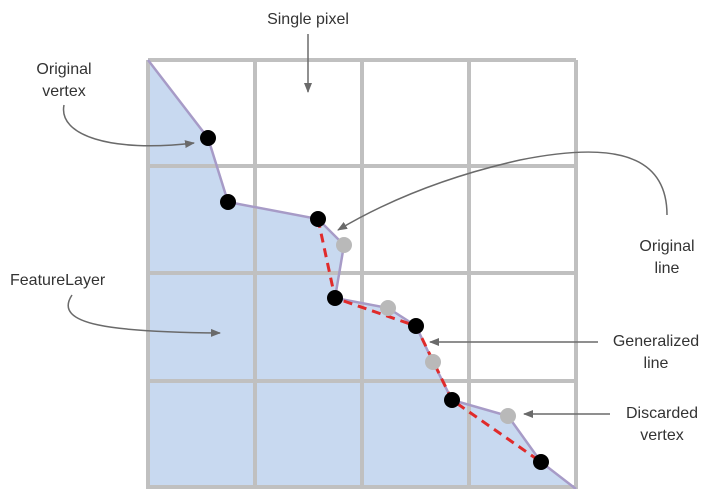 The width and height of the screenshot is (717, 489). Describe the element at coordinates (426, 330) in the screenshot. I see `discarded-vertices` at that location.